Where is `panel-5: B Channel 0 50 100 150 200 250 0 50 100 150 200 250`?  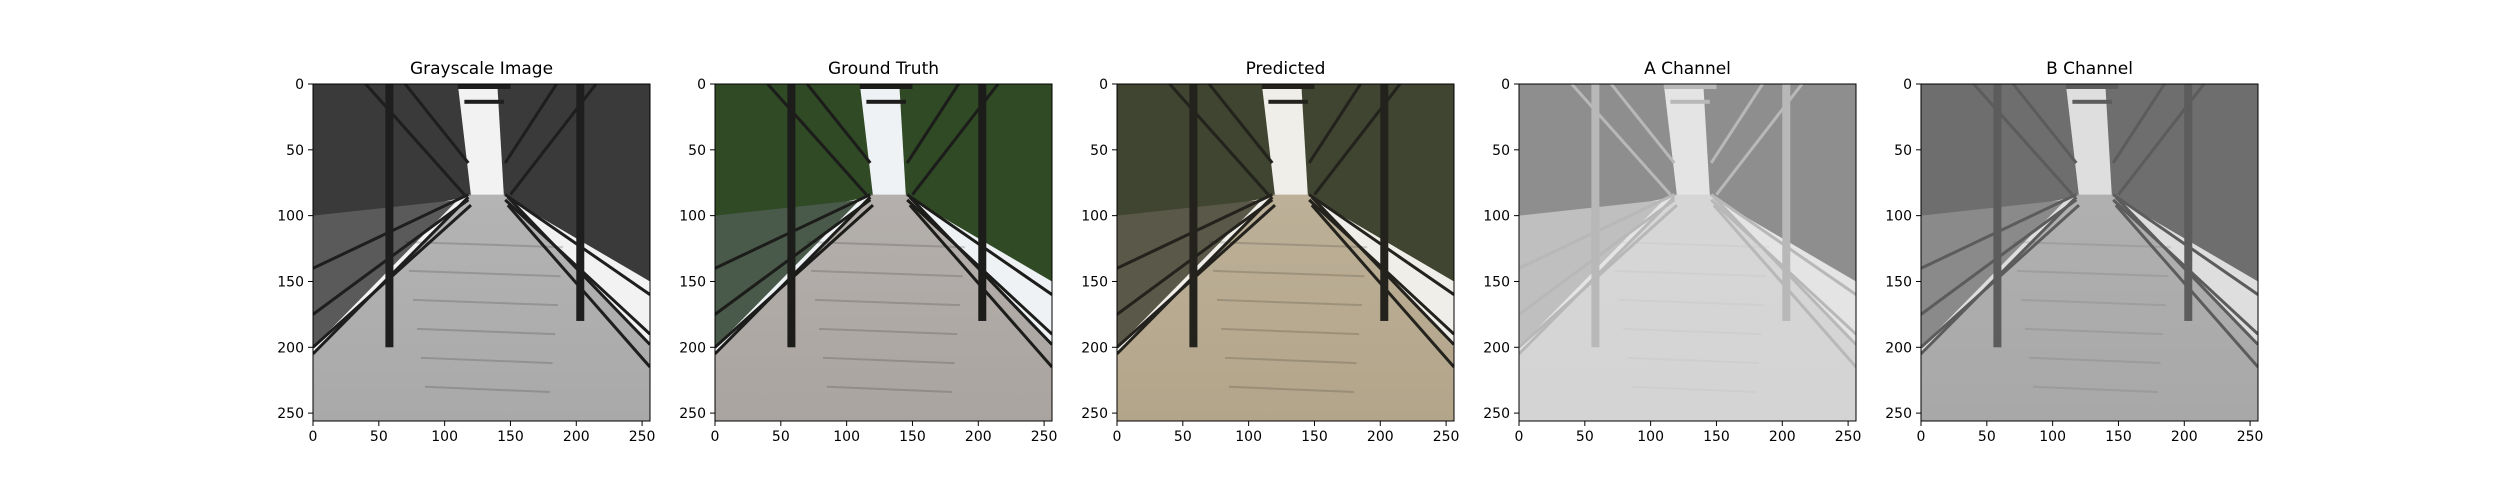
panel-5: B Channel 0 50 100 150 200 250 0 50 100 150 200 250 is located at coordinates (2074, 252).